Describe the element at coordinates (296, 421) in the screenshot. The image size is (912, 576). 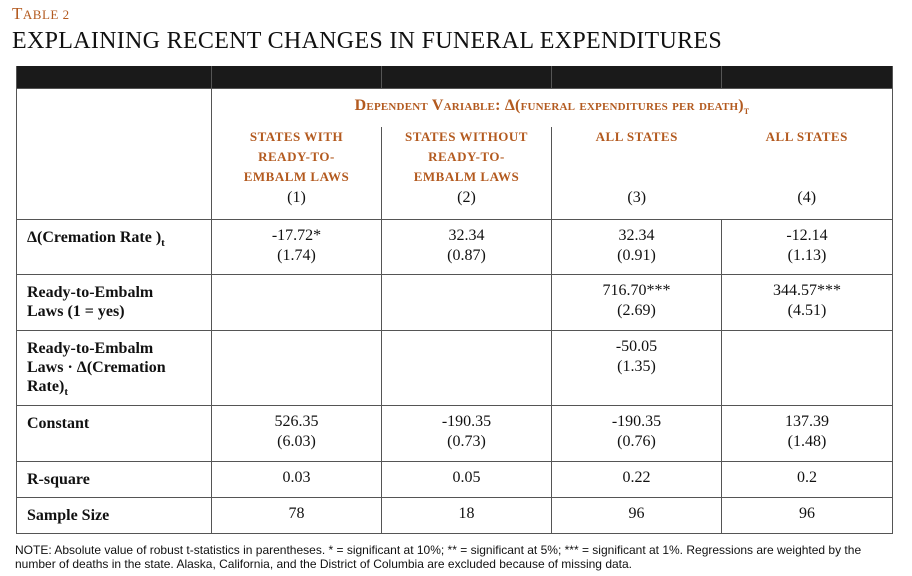
I see `coefficient: 526.35` at that location.